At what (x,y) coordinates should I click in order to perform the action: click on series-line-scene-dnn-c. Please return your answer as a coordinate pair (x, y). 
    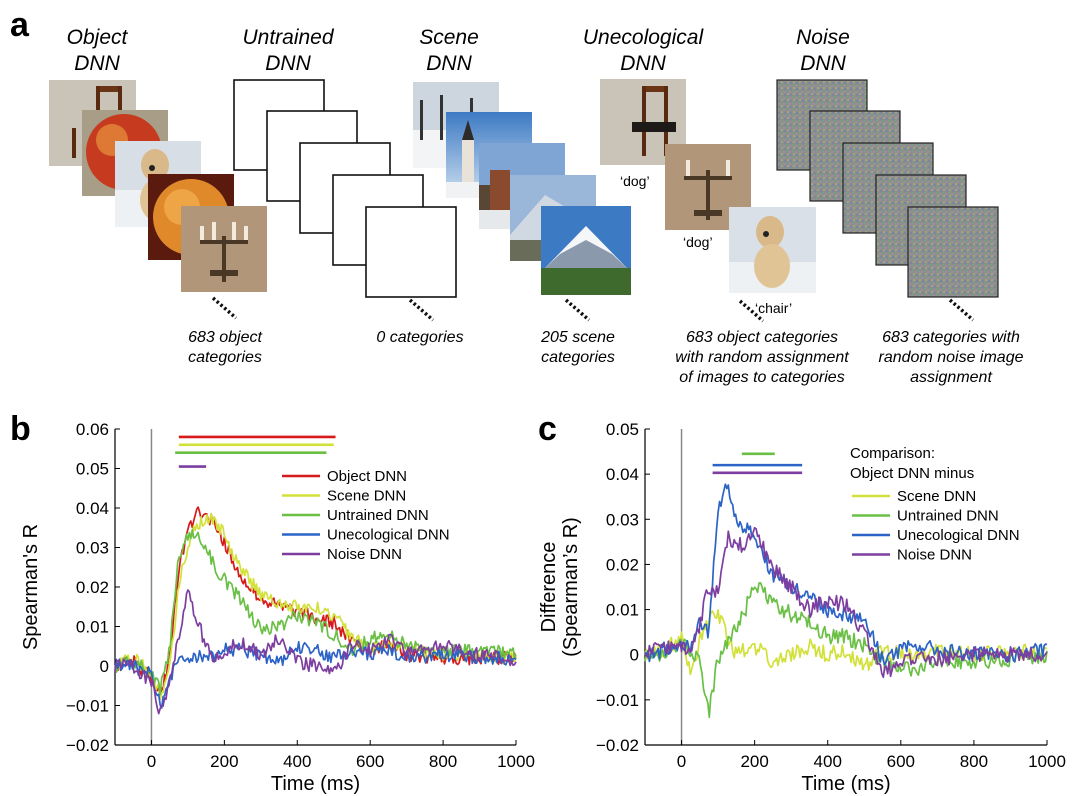
    Looking at the image, I should click on (846, 642).